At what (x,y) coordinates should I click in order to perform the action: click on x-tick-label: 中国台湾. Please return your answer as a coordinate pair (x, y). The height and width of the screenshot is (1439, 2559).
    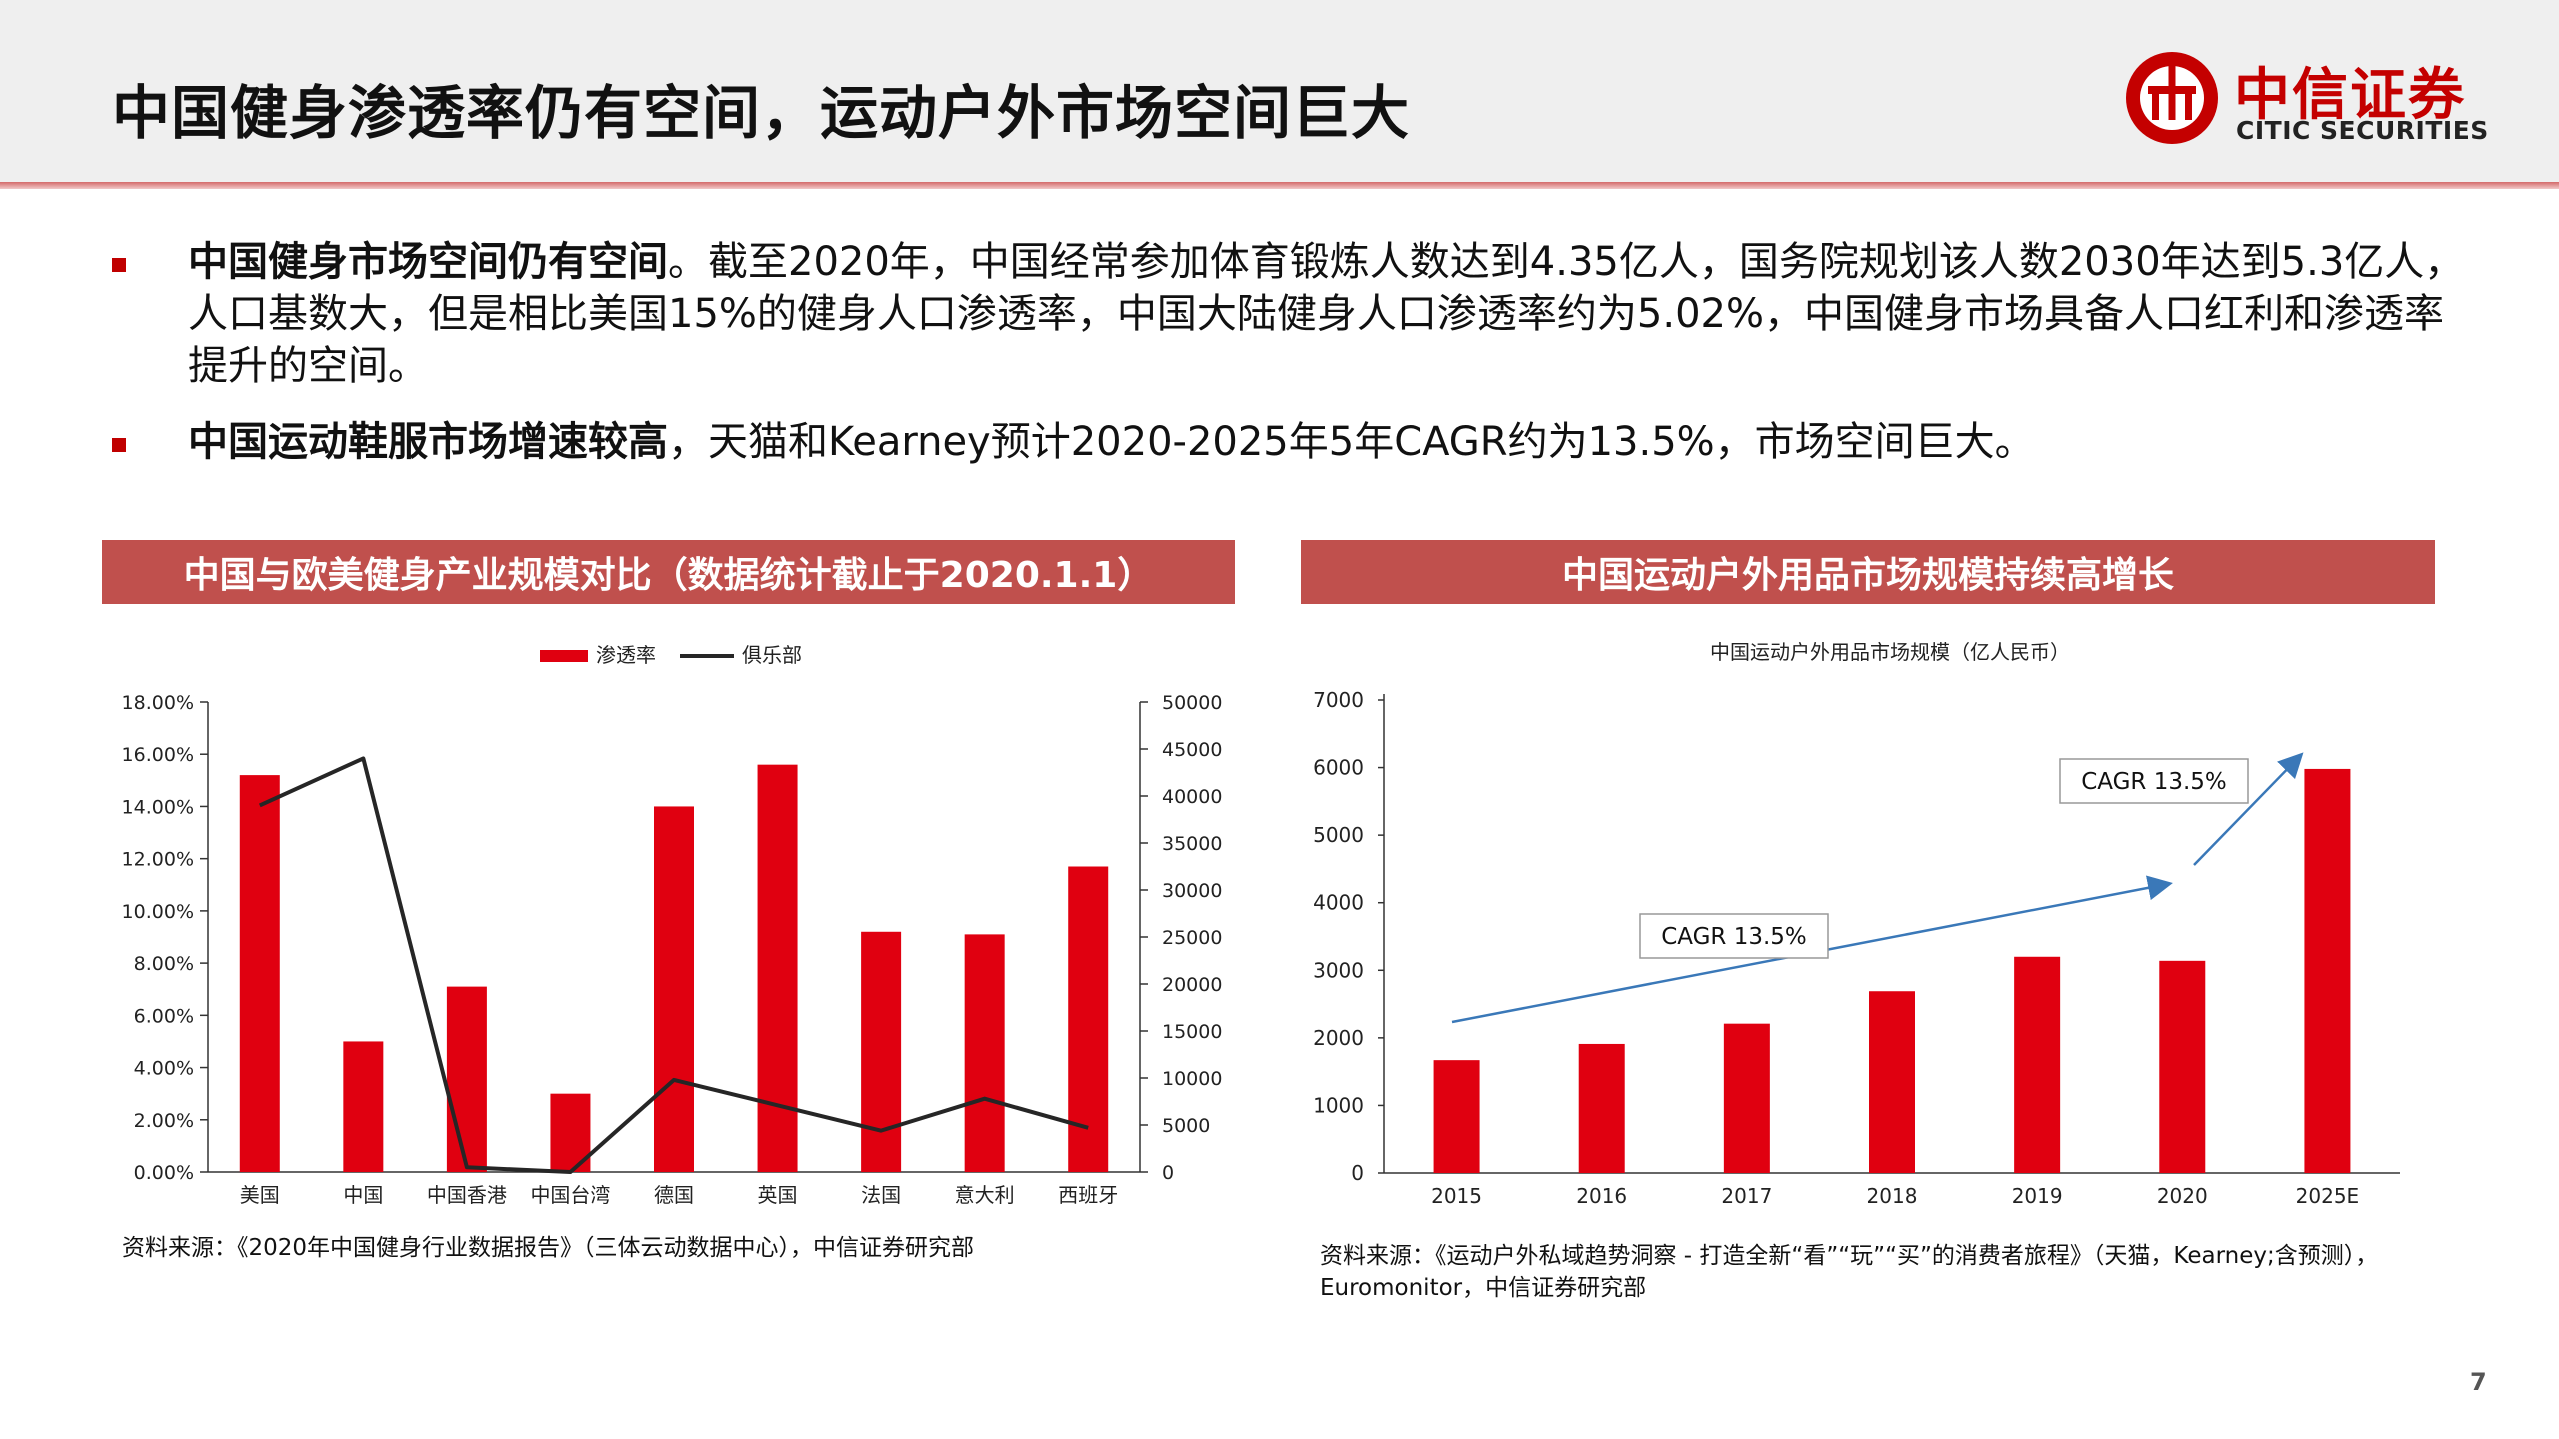
    Looking at the image, I should click on (570, 1195).